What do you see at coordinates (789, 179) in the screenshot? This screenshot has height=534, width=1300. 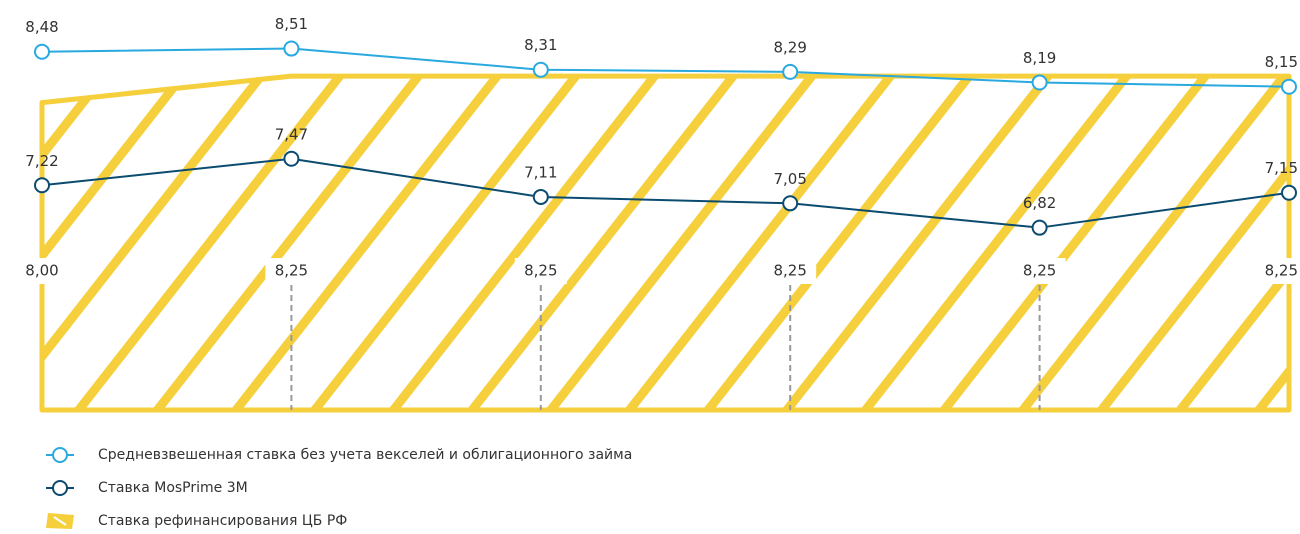 I see `value-label: 7,05` at bounding box center [789, 179].